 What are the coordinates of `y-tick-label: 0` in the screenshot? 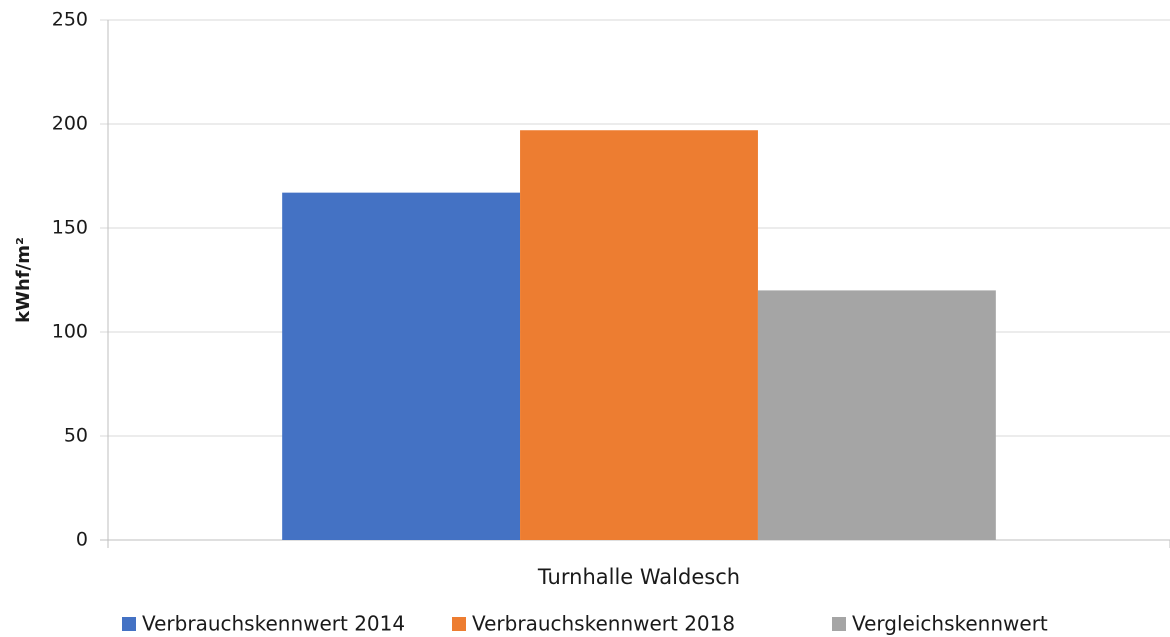 It's located at (82, 540).